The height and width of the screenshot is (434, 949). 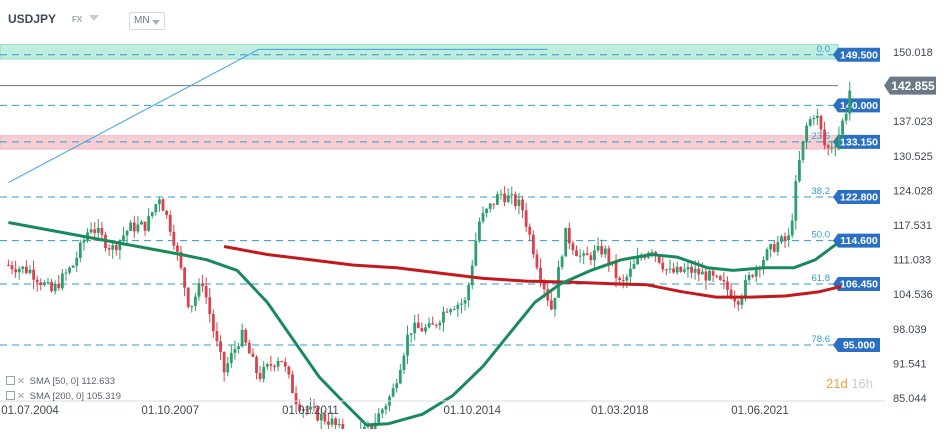 What do you see at coordinates (856, 196) in the screenshot?
I see `level-price-tag: 122.800` at bounding box center [856, 196].